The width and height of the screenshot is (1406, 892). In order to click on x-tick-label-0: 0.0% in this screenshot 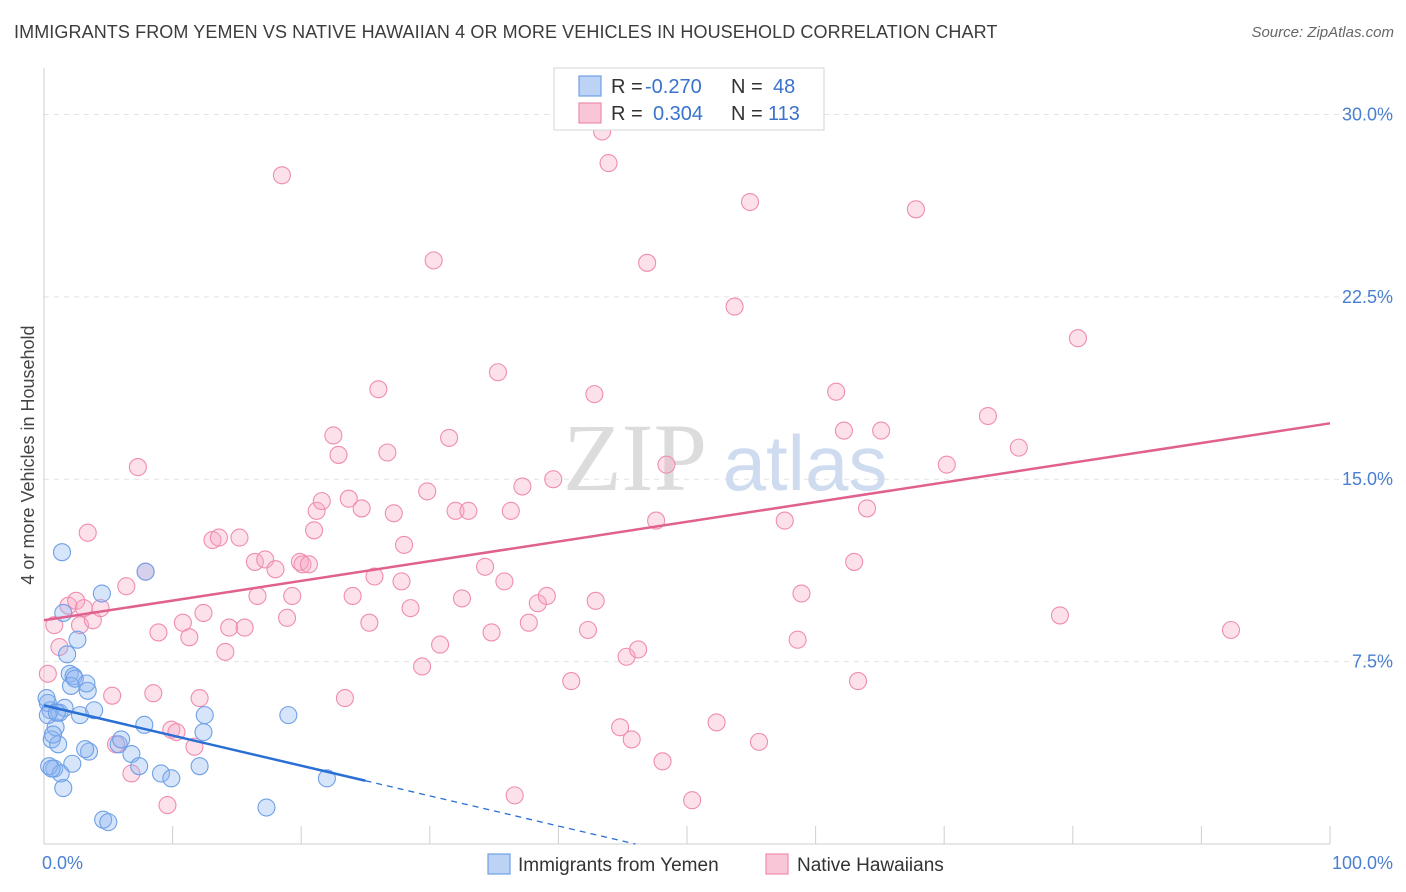, I will do `click(62, 863)`.